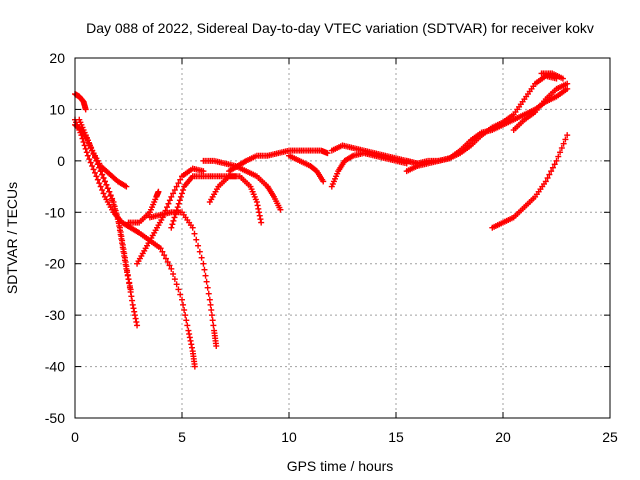 This screenshot has width=640, height=480. What do you see at coordinates (55, 315) in the screenshot?
I see `y-tick-label: -30` at bounding box center [55, 315].